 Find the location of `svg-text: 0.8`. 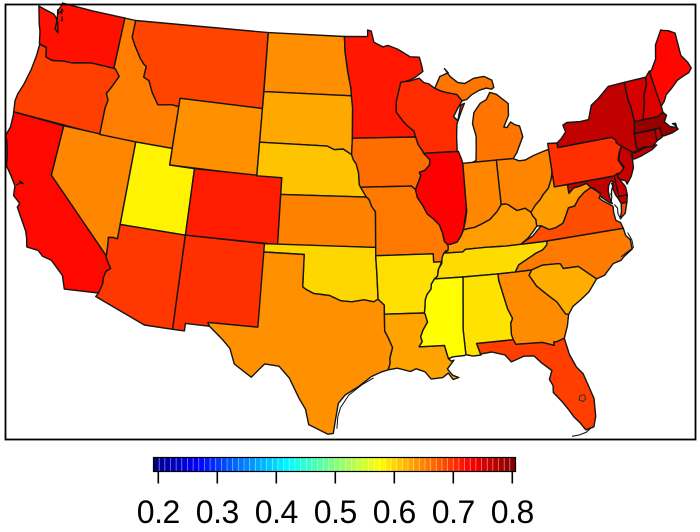

svg-text: 0.8 is located at coordinates (512, 512).